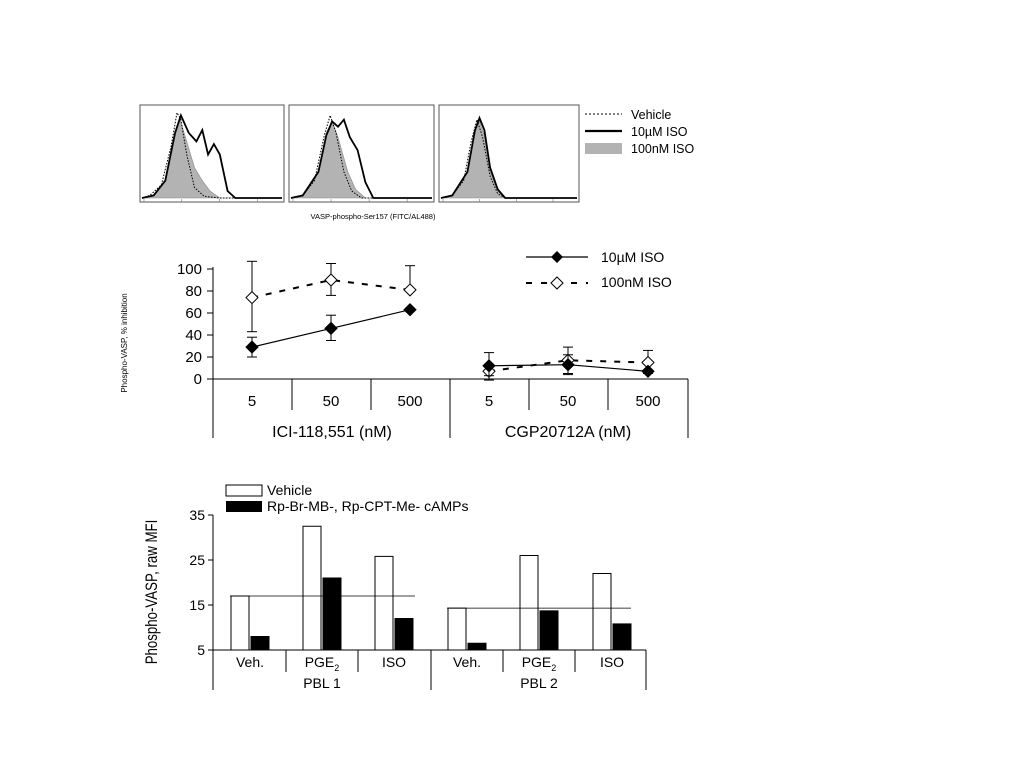 This screenshot has width=1024, height=768. What do you see at coordinates (198, 379) in the screenshot?
I see `y-tick-label: 0` at bounding box center [198, 379].